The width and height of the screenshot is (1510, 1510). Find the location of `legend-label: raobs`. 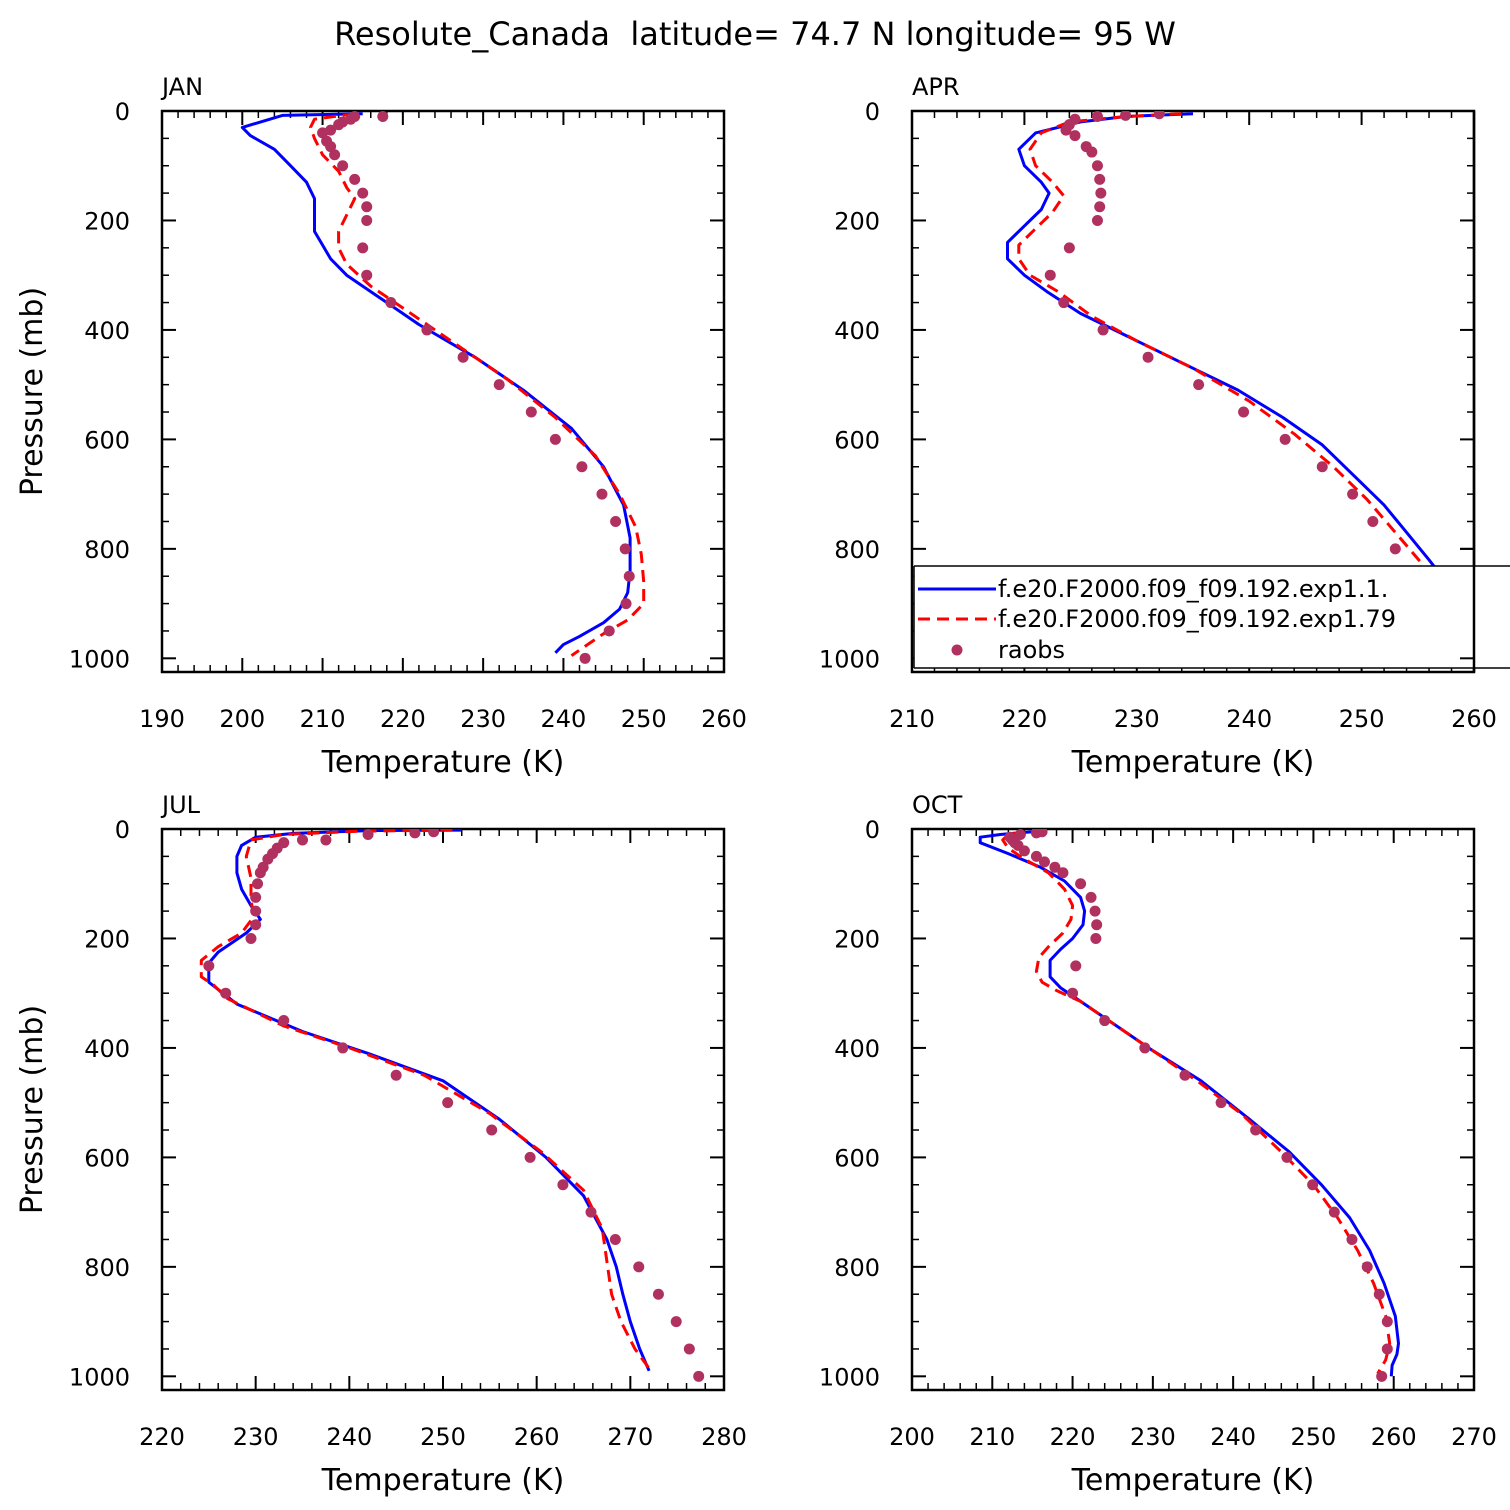

legend-label: raobs is located at coordinates (1031, 650).